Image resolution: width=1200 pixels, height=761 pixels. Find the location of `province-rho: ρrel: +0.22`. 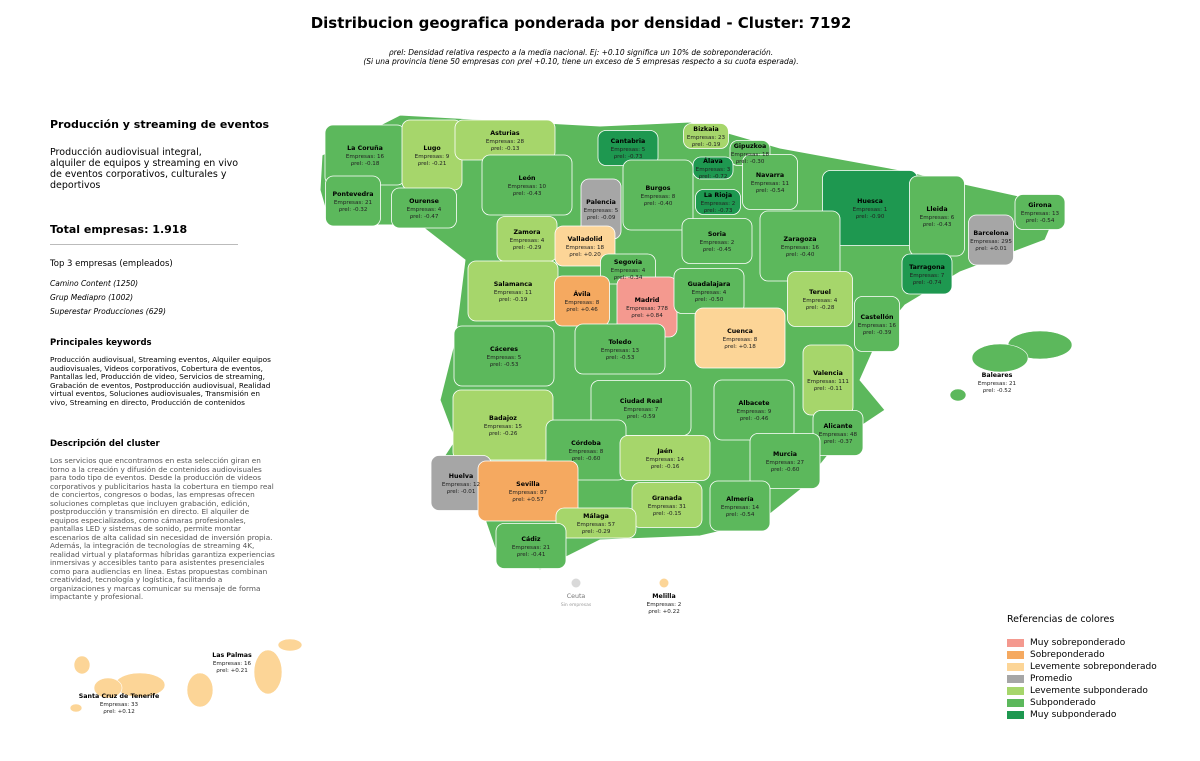

province-rho: ρrel: +0.22 is located at coordinates (664, 612).